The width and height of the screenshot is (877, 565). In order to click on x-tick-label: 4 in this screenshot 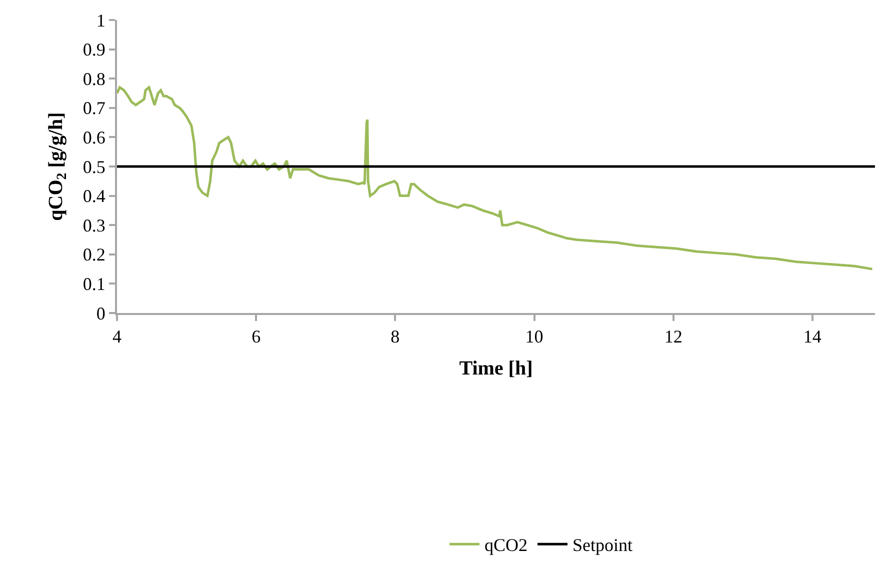, I will do `click(117, 336)`.